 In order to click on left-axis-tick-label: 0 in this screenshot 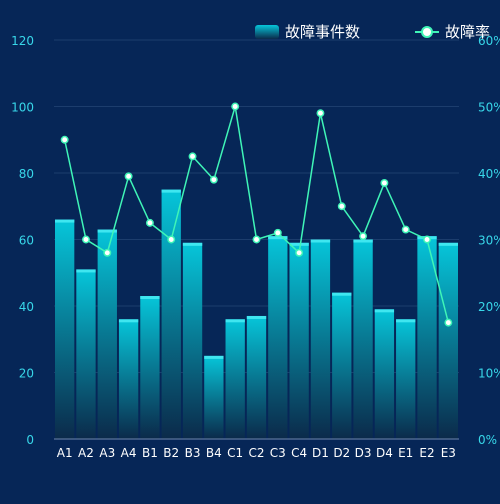, I will do `click(30, 440)`.